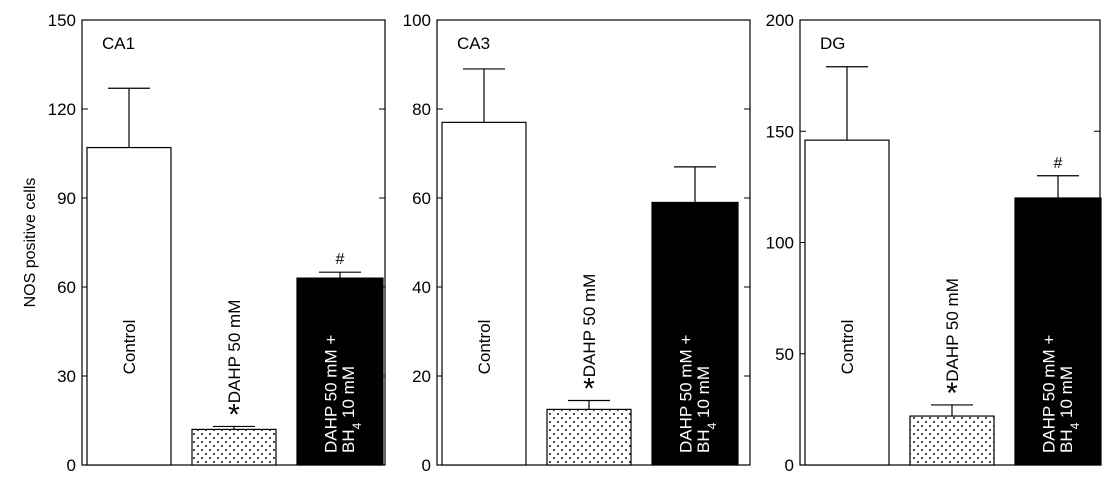 The image size is (1106, 479). I want to click on panel-title: CA3, so click(473, 43).